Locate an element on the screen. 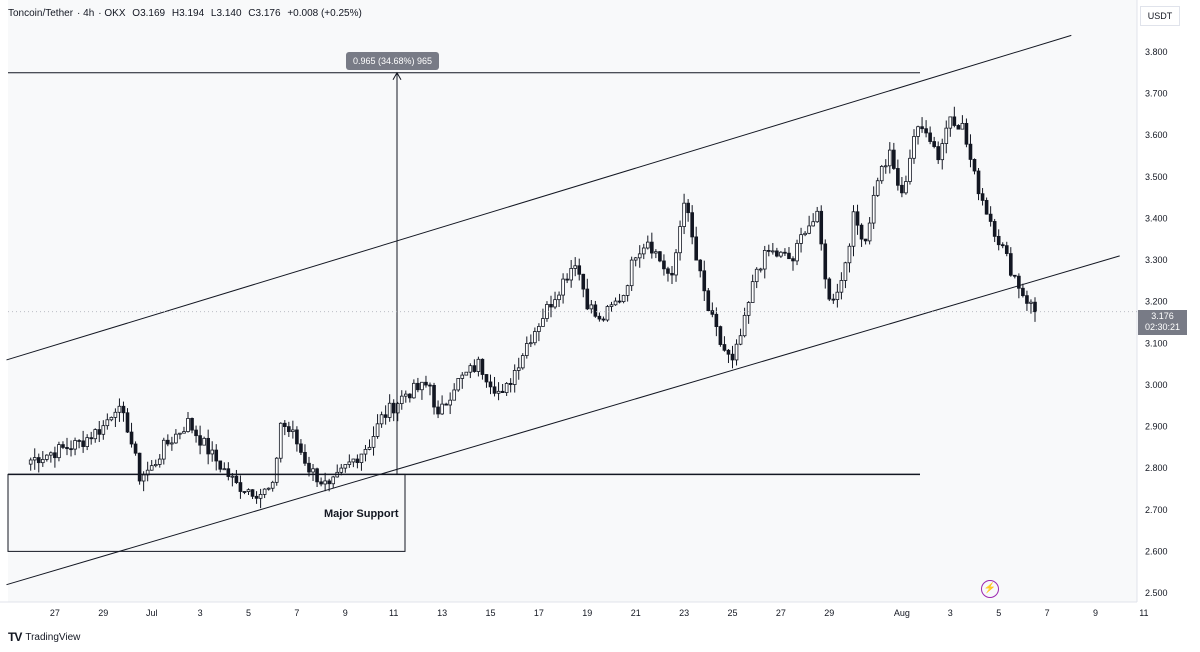 This screenshot has height=652, width=1200. price-tick-label: 3.000 is located at coordinates (1156, 385).